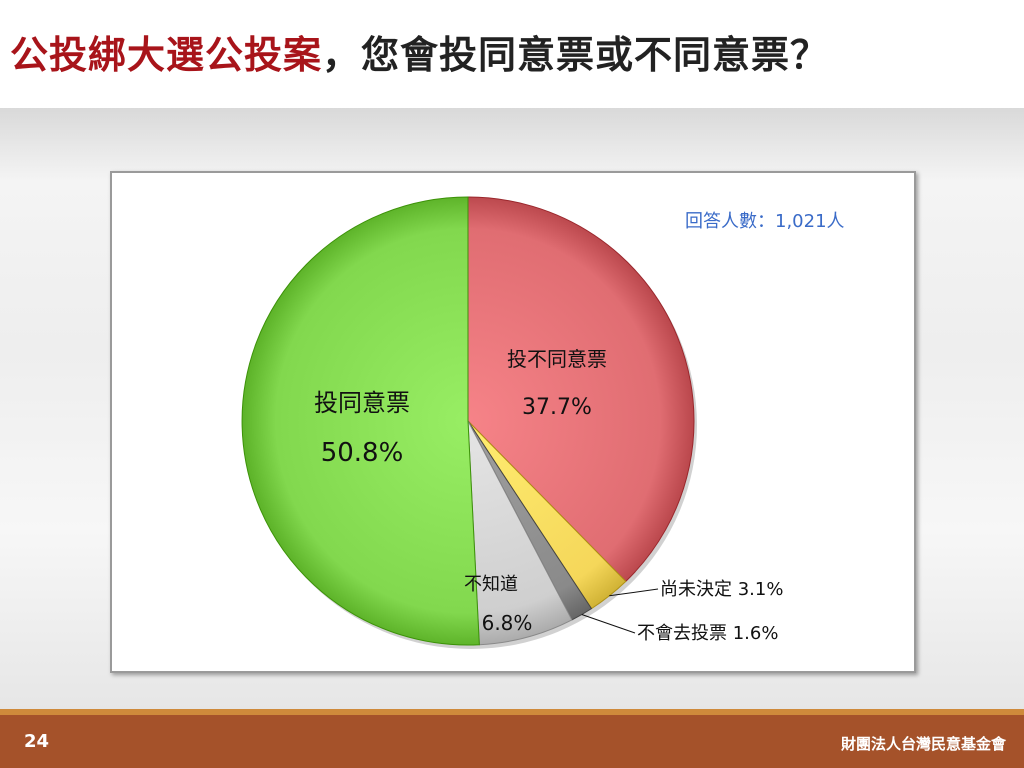  I want to click on title-bar: 公投綁大選公投案，您會投同意票或不同意票？, so click(512, 54).